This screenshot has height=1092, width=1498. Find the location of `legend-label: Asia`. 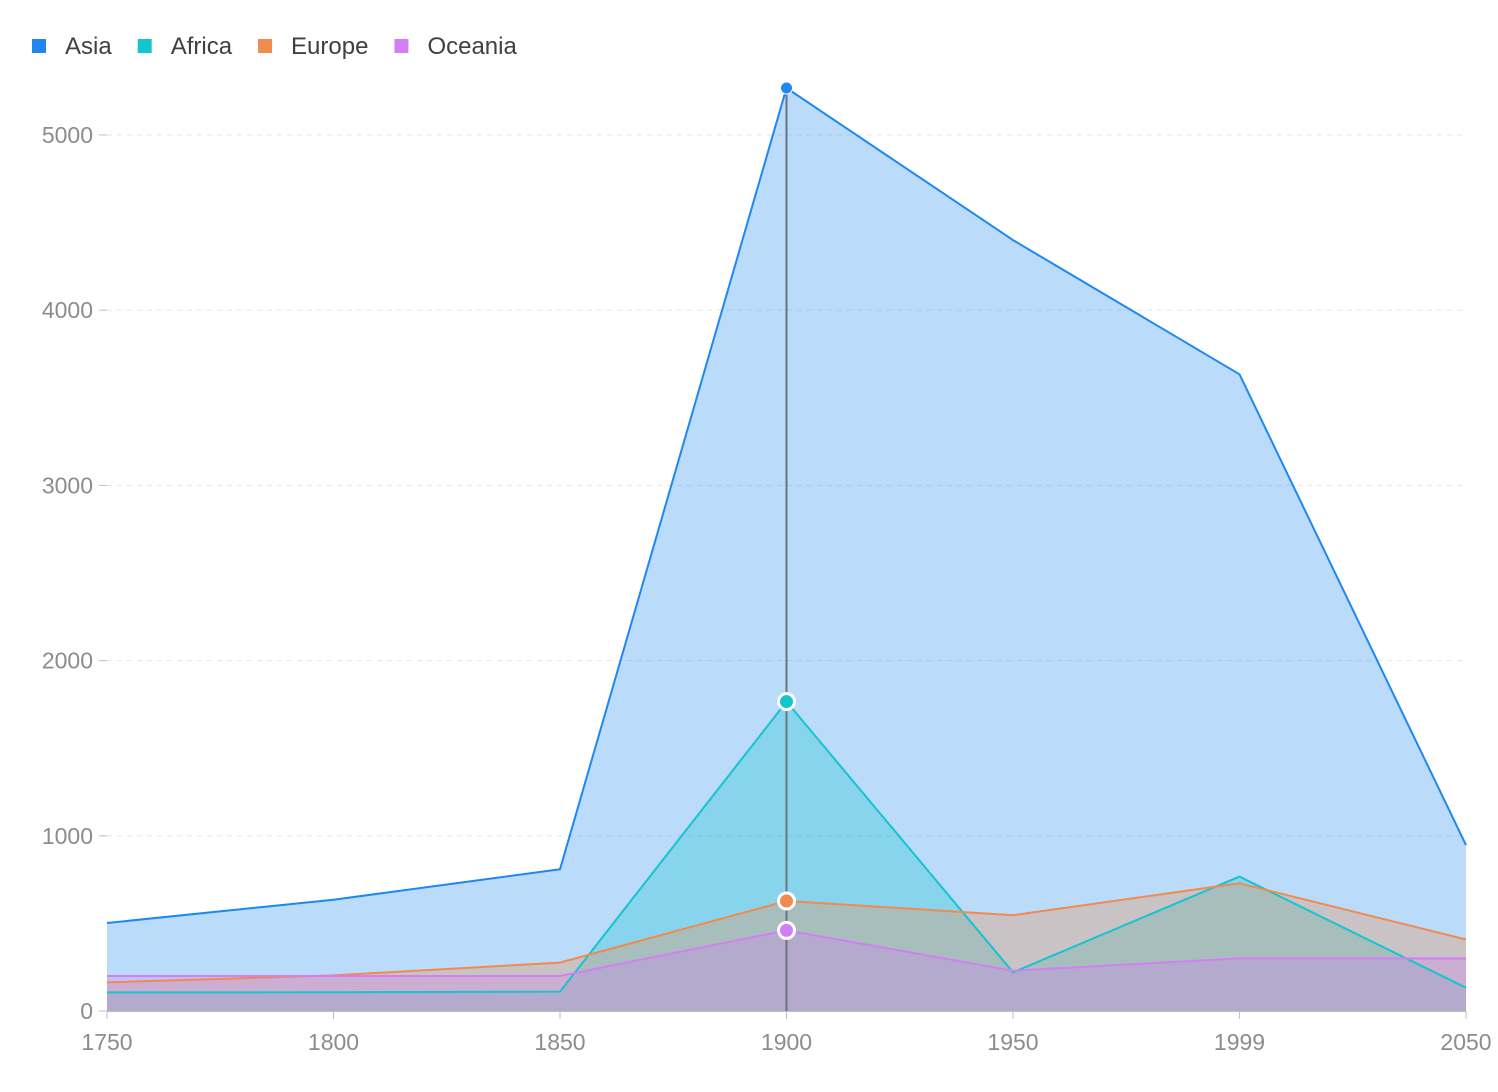

legend-label: Asia is located at coordinates (88, 46).